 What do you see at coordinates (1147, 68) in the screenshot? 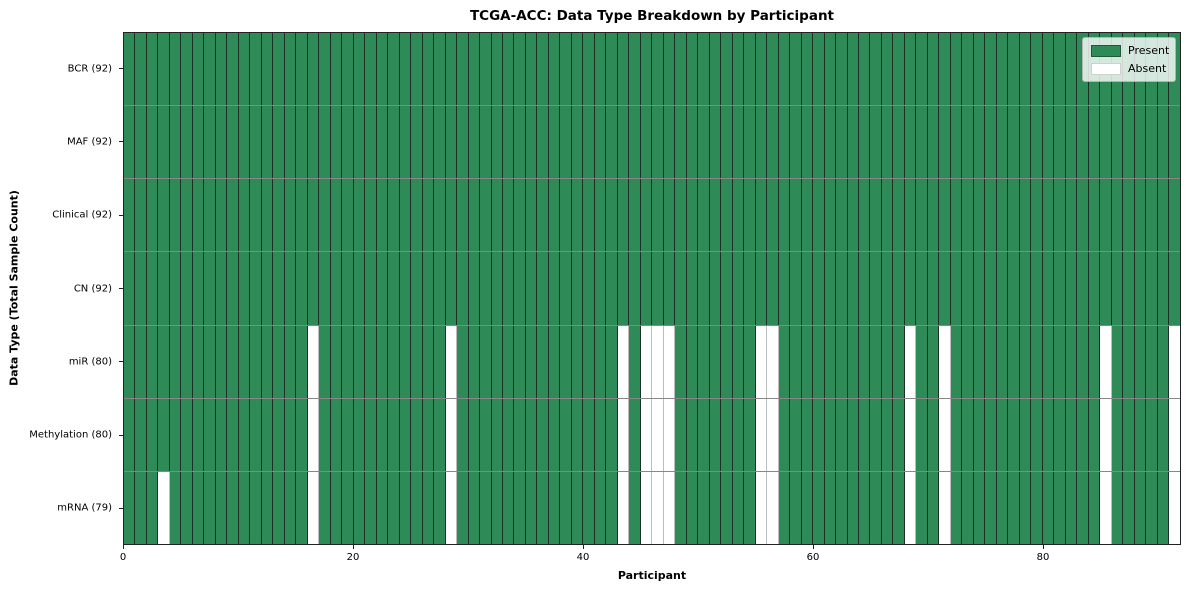
I see `legend-absent-label: Absent` at bounding box center [1147, 68].